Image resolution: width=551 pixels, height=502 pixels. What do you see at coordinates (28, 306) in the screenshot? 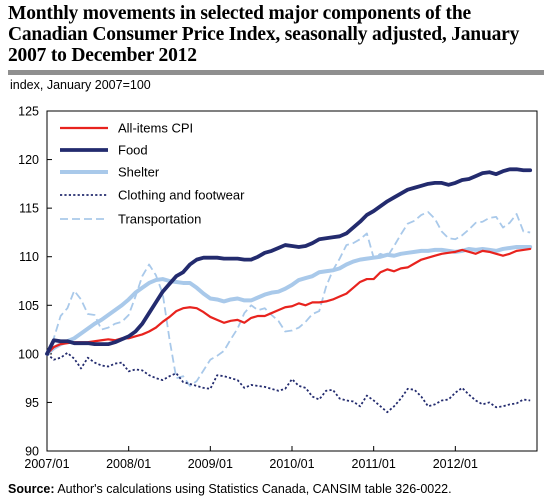
I see `y-tick-label: 105` at bounding box center [28, 306].